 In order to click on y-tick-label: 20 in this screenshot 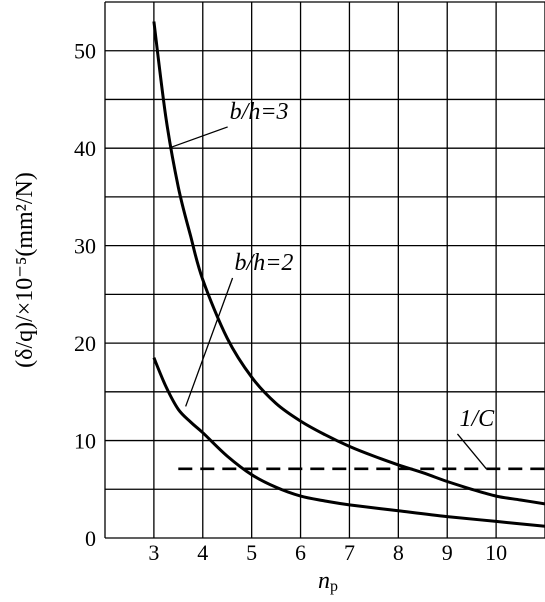, I will do `click(85, 343)`.